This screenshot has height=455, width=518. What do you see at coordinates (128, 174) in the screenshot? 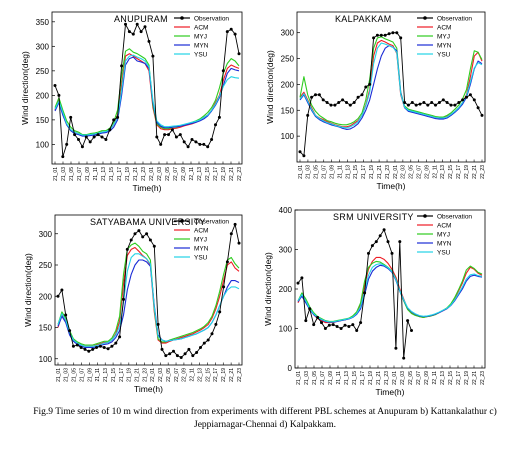
I see `x-tick-label: 21_19` at bounding box center [128, 174].